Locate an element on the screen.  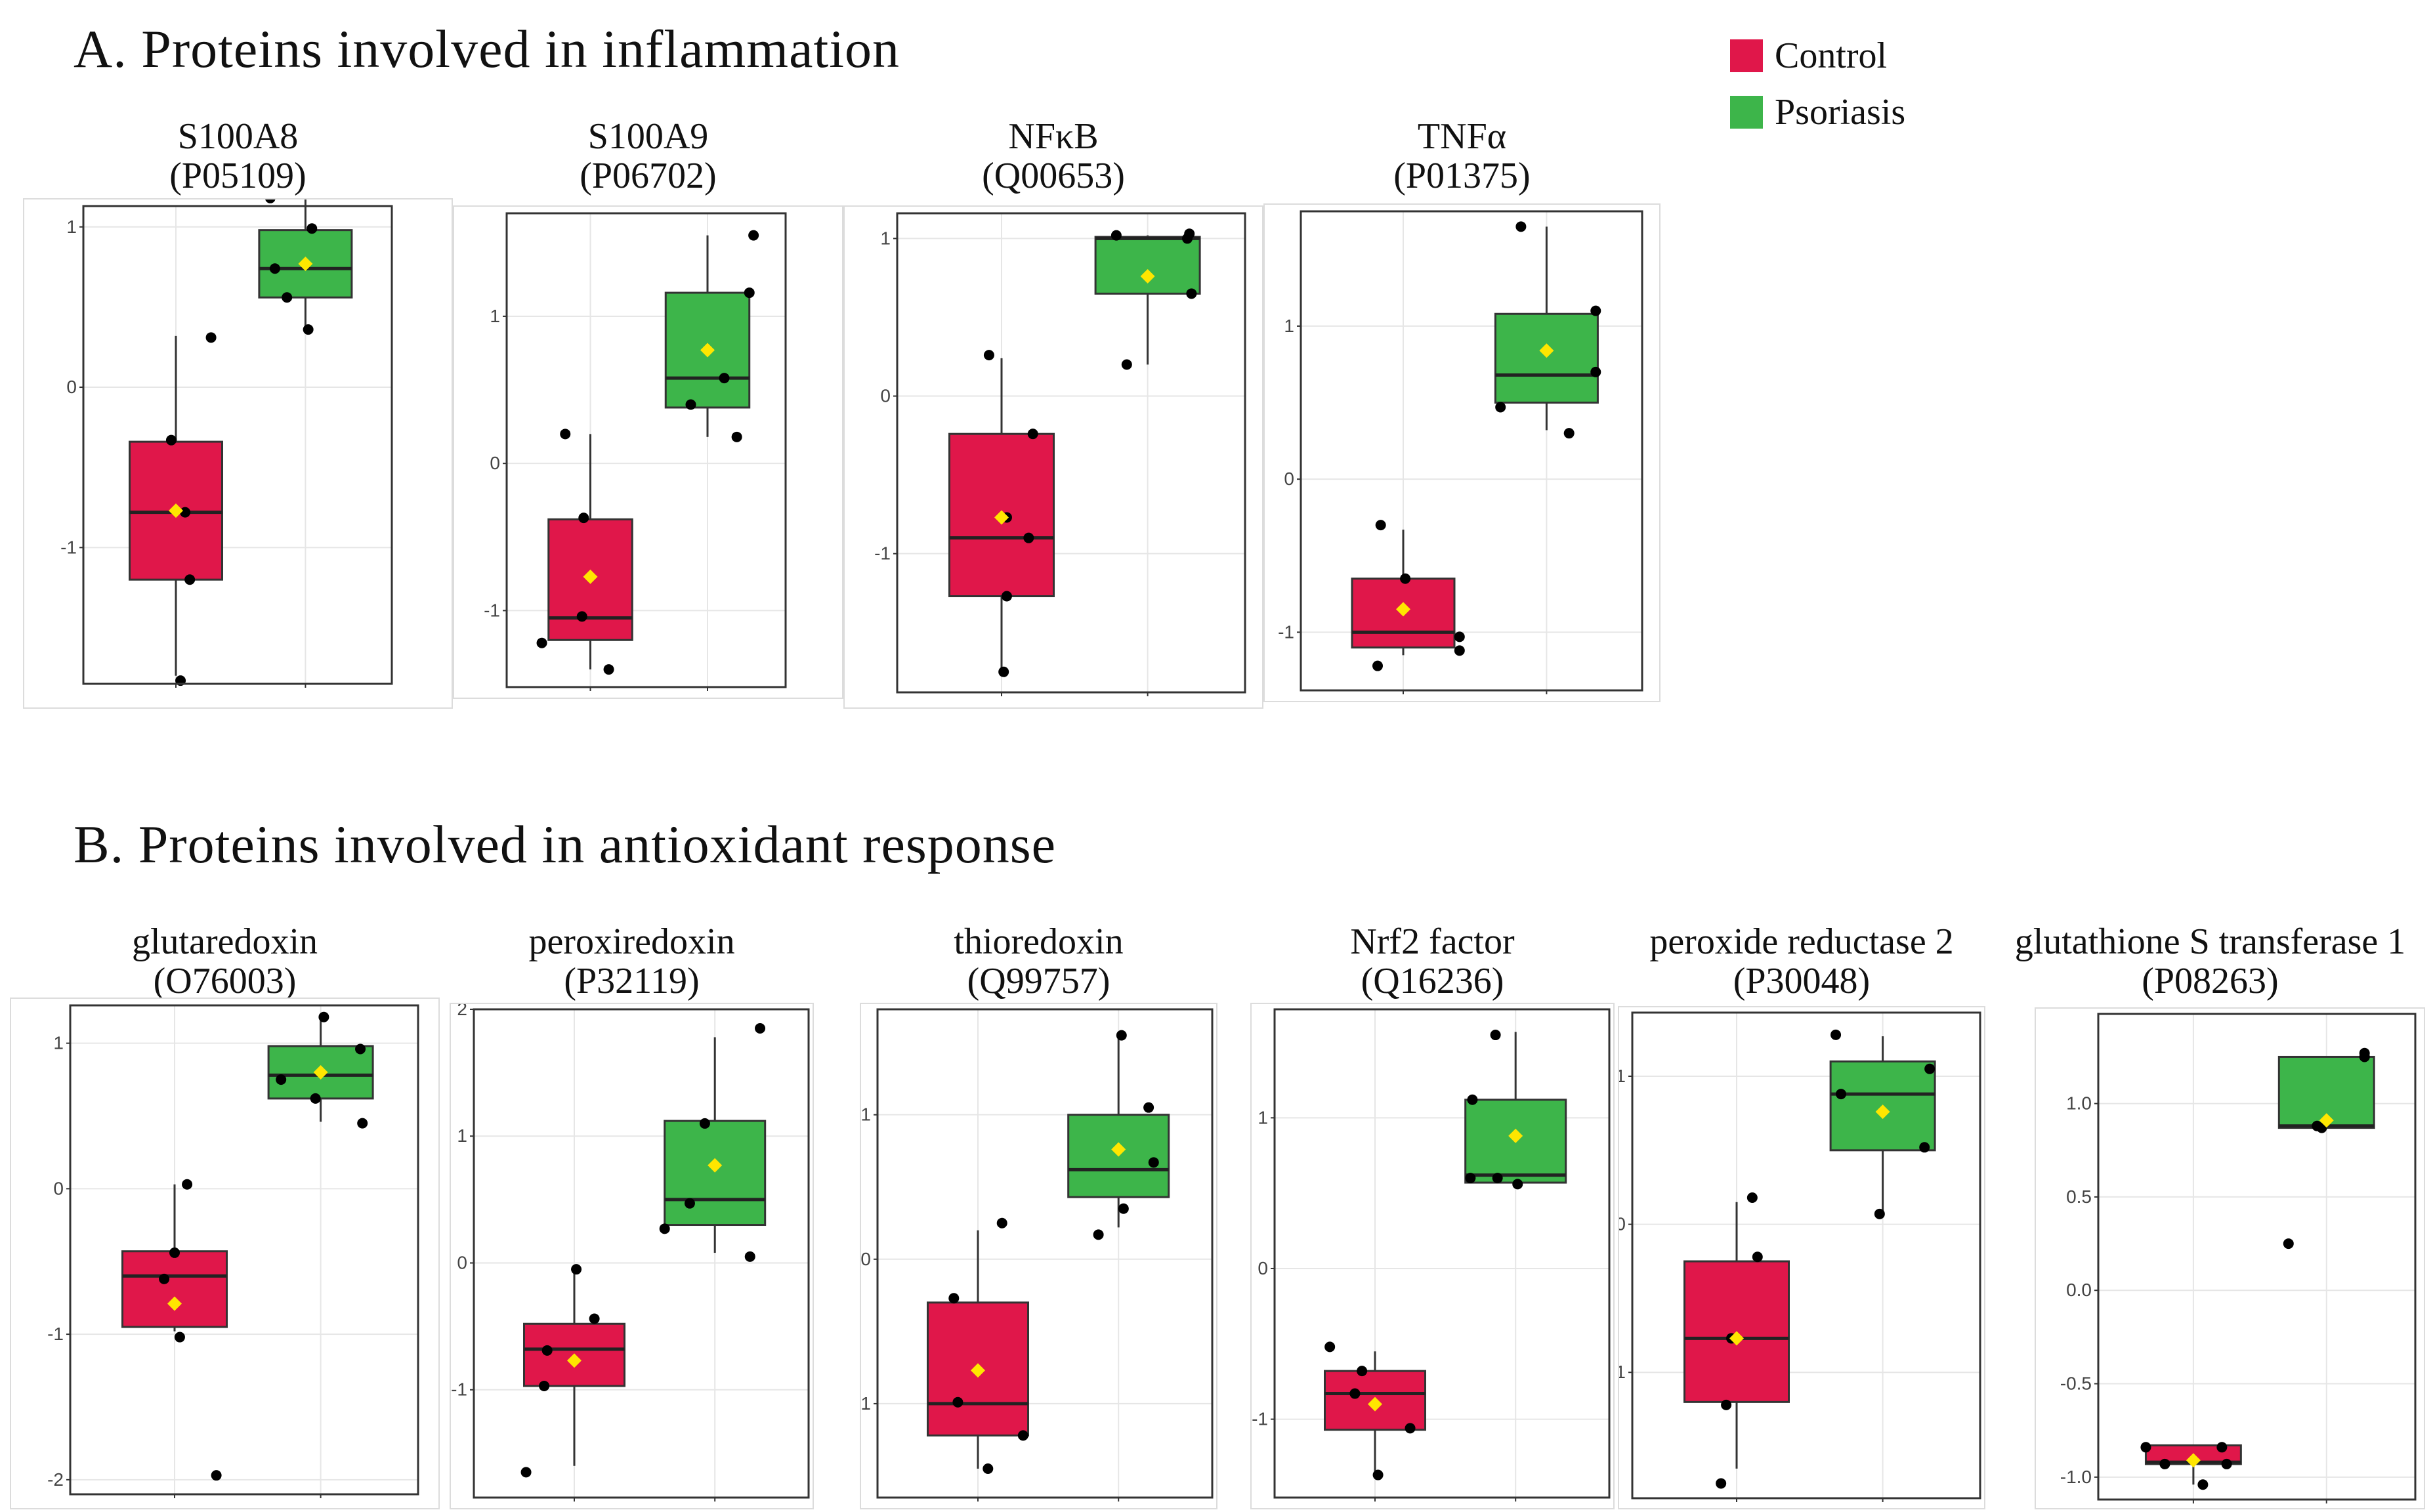
legend-item-control: Control is located at coordinates (1817, 56).